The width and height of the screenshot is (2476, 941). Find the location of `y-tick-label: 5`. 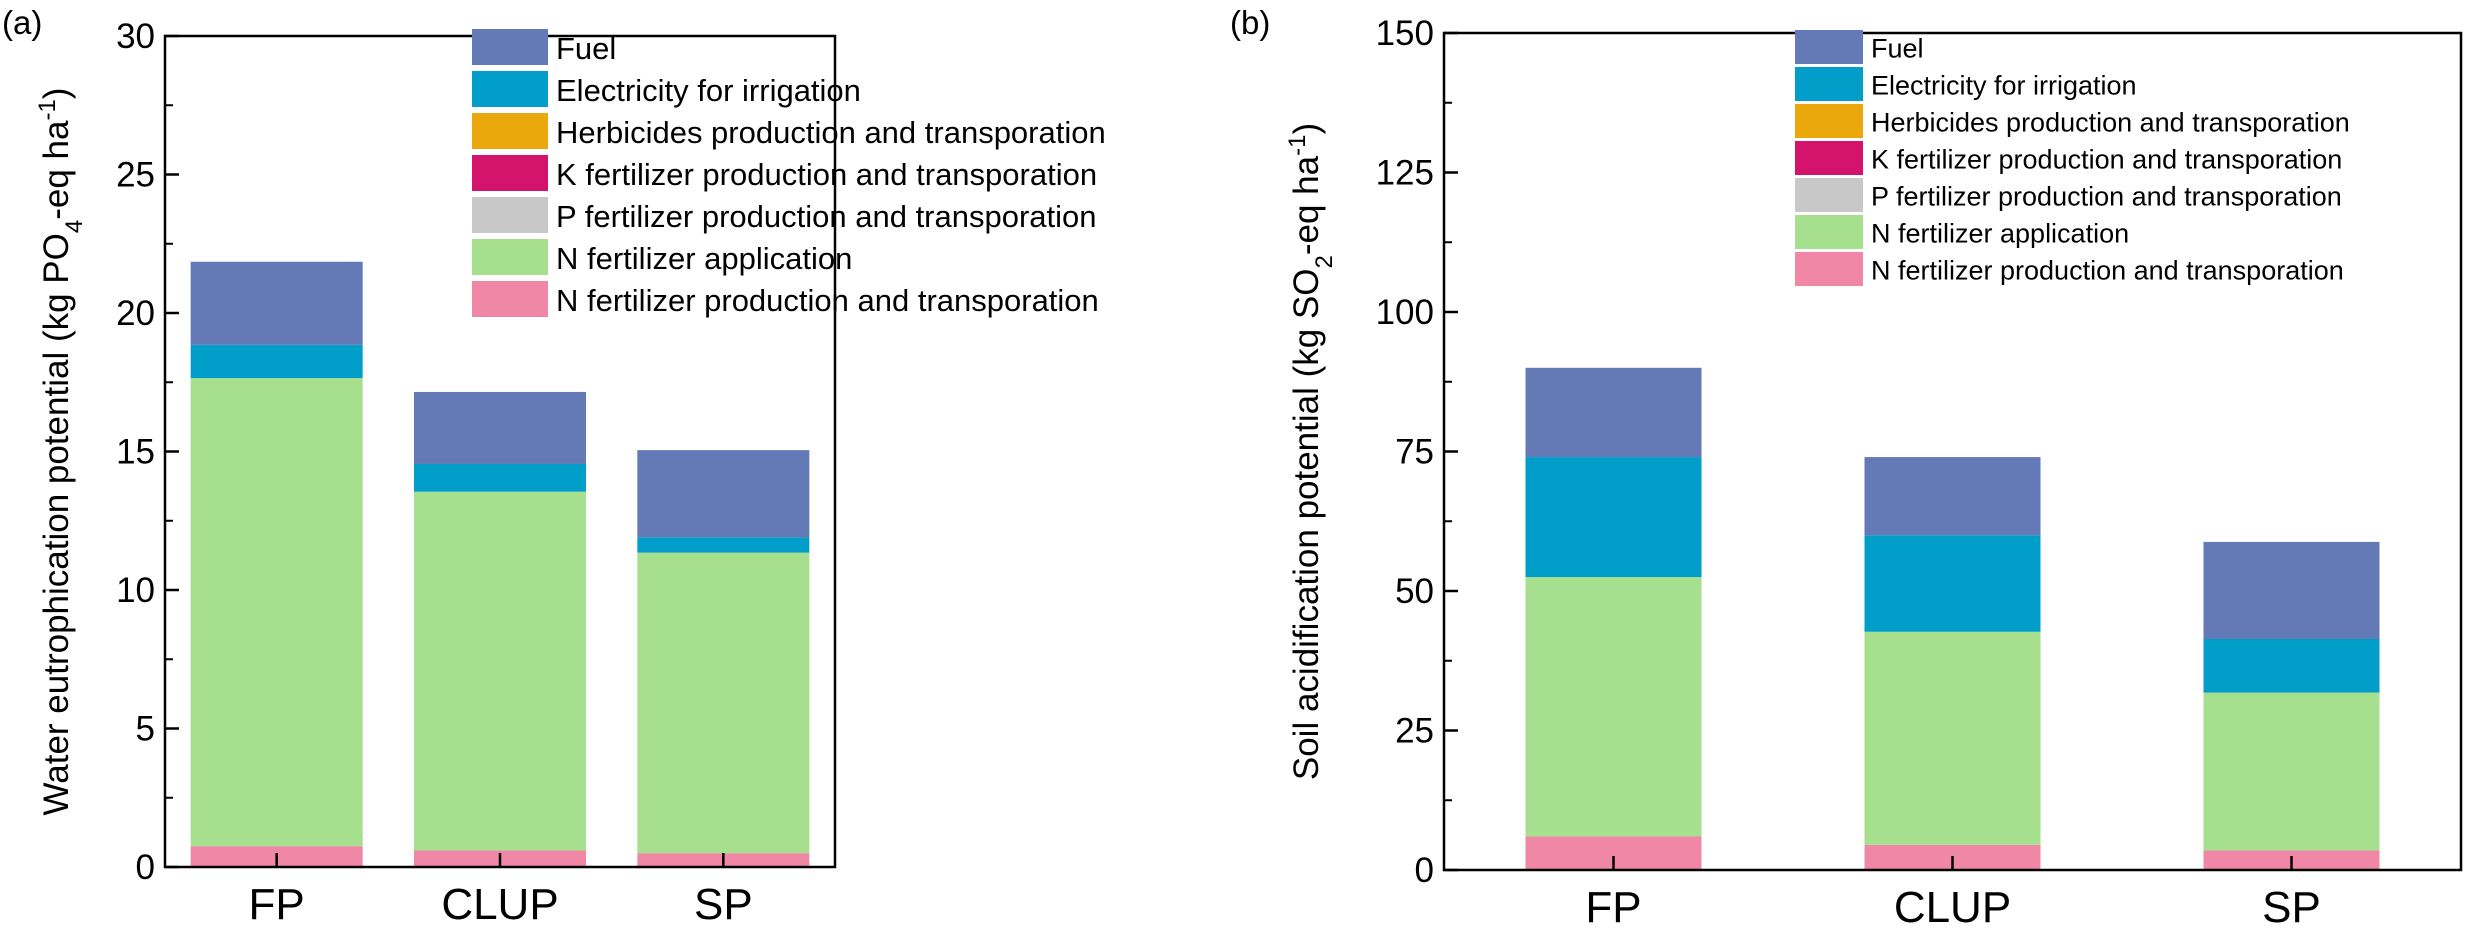

y-tick-label: 5 is located at coordinates (145, 729).